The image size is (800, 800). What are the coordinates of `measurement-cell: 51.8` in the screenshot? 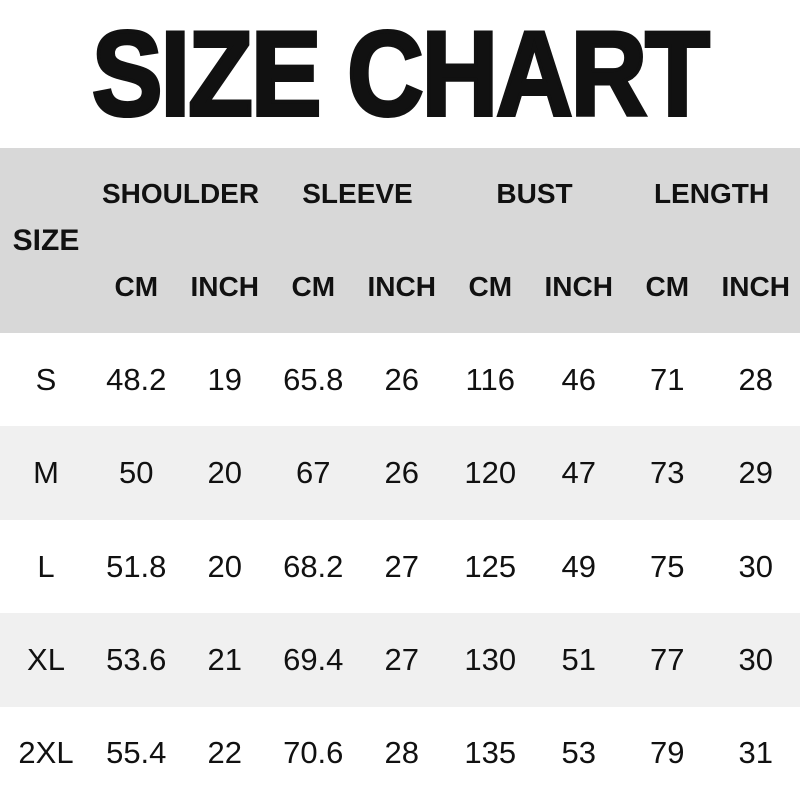 It's located at (136, 566).